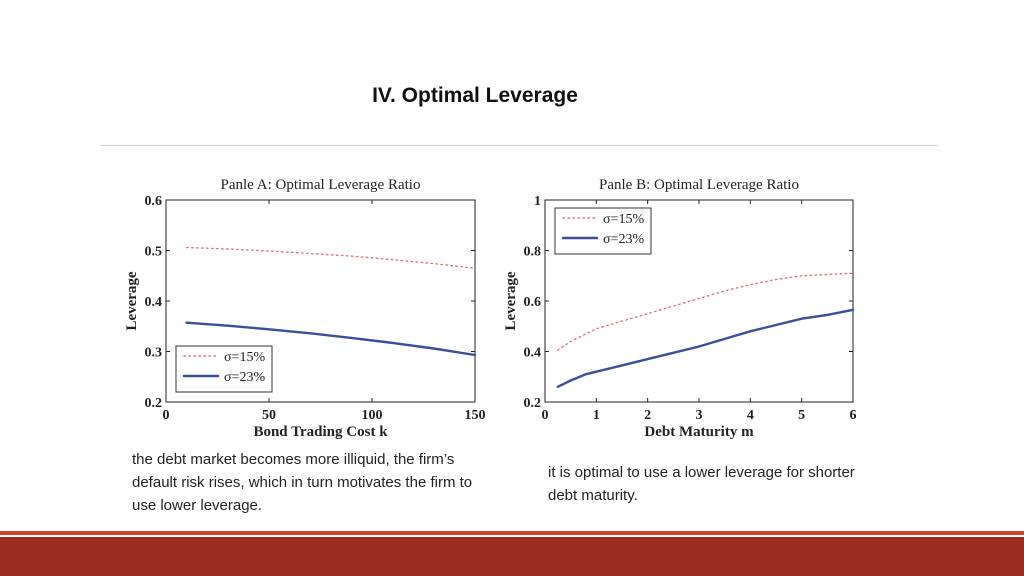 This screenshot has height=576, width=1024. What do you see at coordinates (475, 95) in the screenshot?
I see `slide-title: IV. Optimal Leverage` at bounding box center [475, 95].